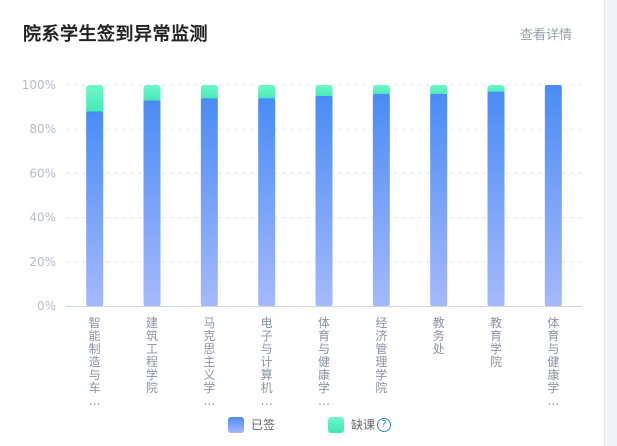  Describe the element at coordinates (336, 424) in the screenshot. I see `legend-swatch-absent` at that location.